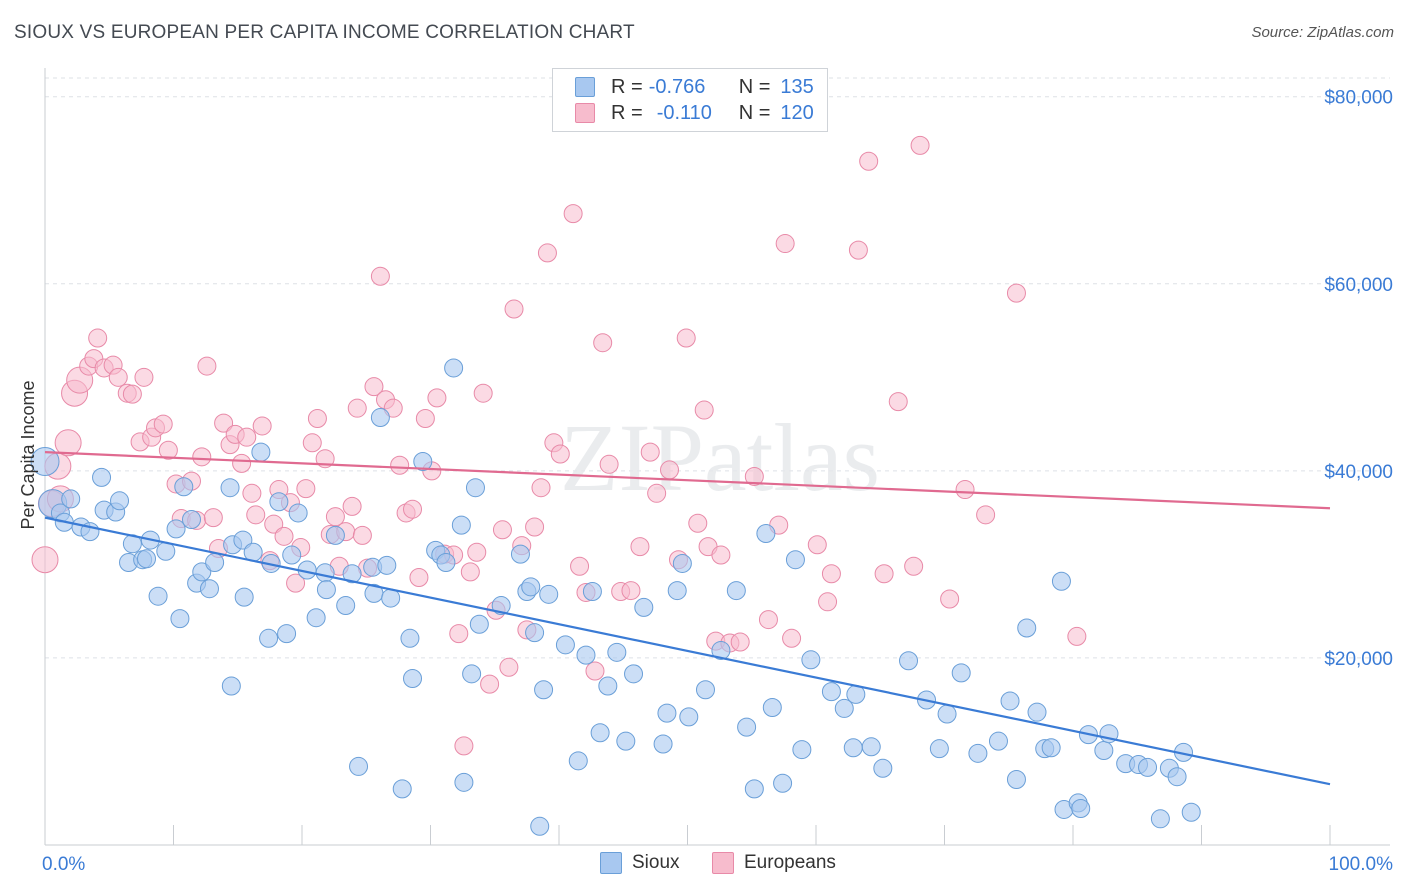 This screenshot has width=1406, height=892. I want to click on r-value: -0.110, so click(684, 112).